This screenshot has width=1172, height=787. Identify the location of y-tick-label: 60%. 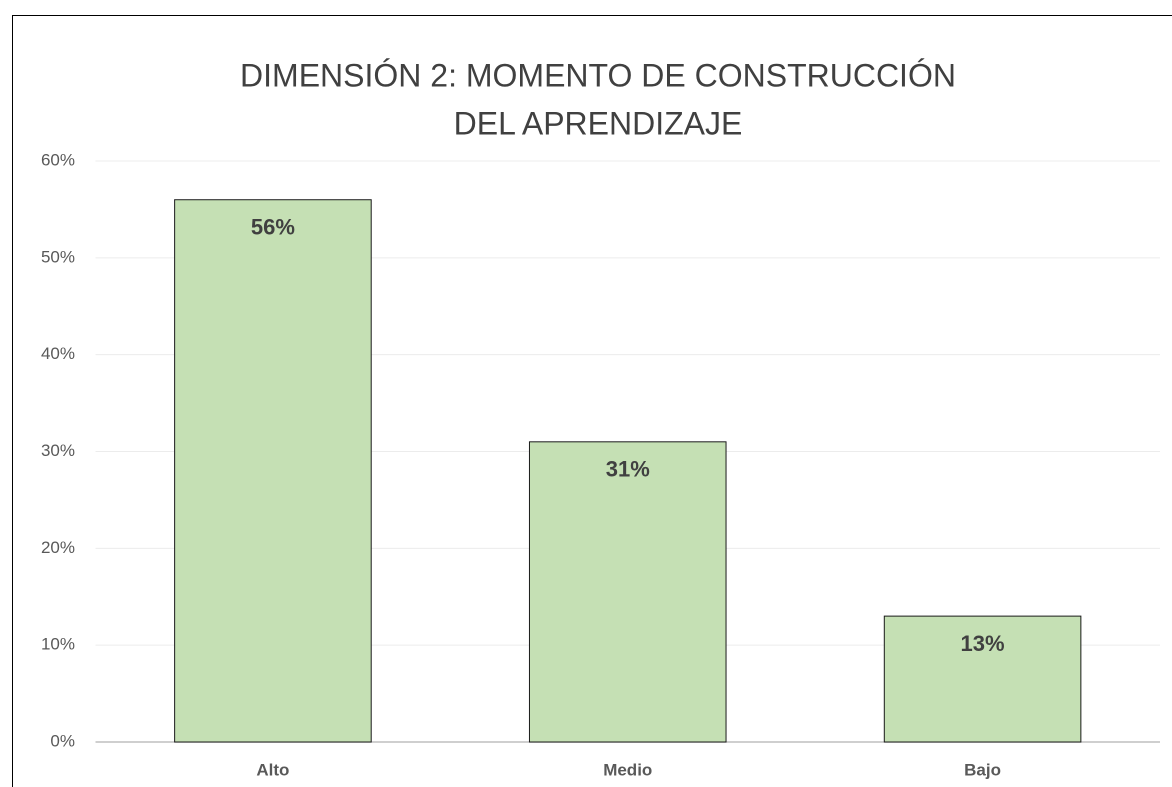
(58, 159).